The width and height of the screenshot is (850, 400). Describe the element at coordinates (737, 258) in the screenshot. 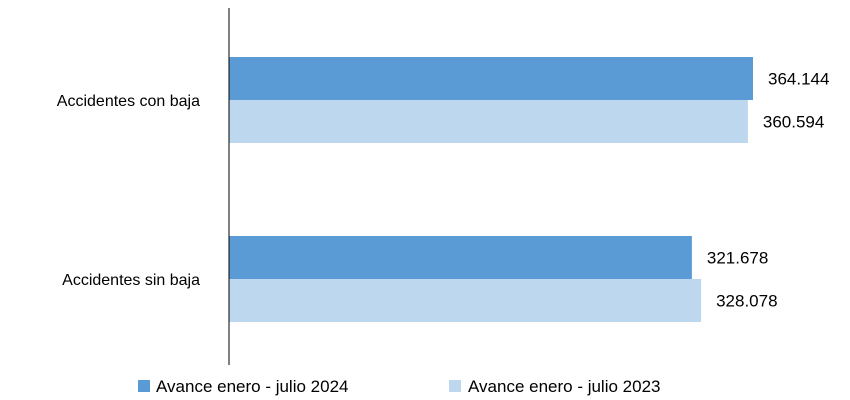

I see `data-label: 321.678` at that location.